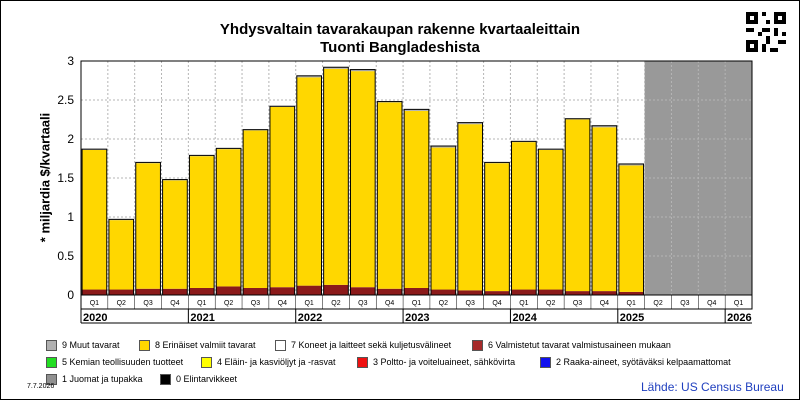 The image size is (800, 400). What do you see at coordinates (102, 379) in the screenshot?
I see `legend-label: 1 Juomat ja tupakka` at bounding box center [102, 379].